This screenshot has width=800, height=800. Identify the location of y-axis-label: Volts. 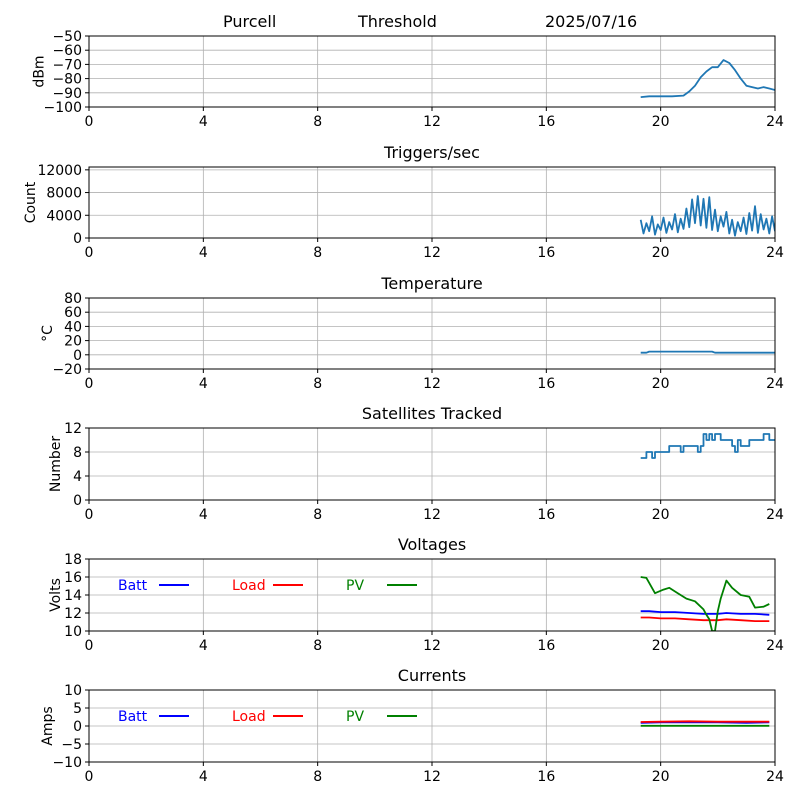
(56, 595).